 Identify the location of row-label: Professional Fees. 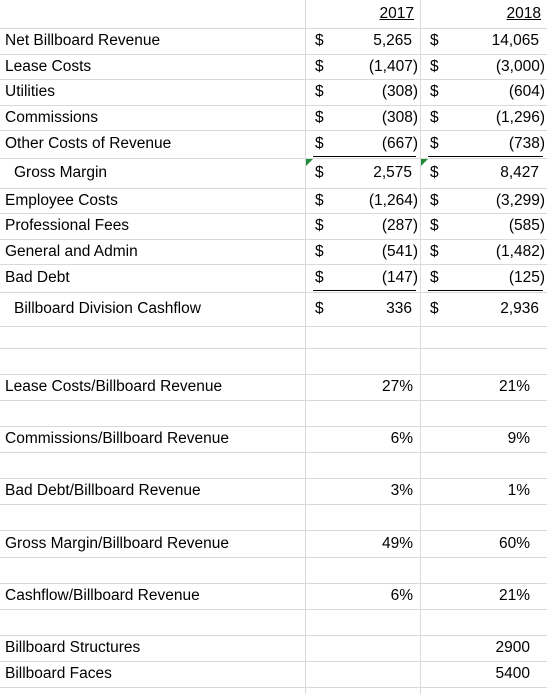
(67, 225).